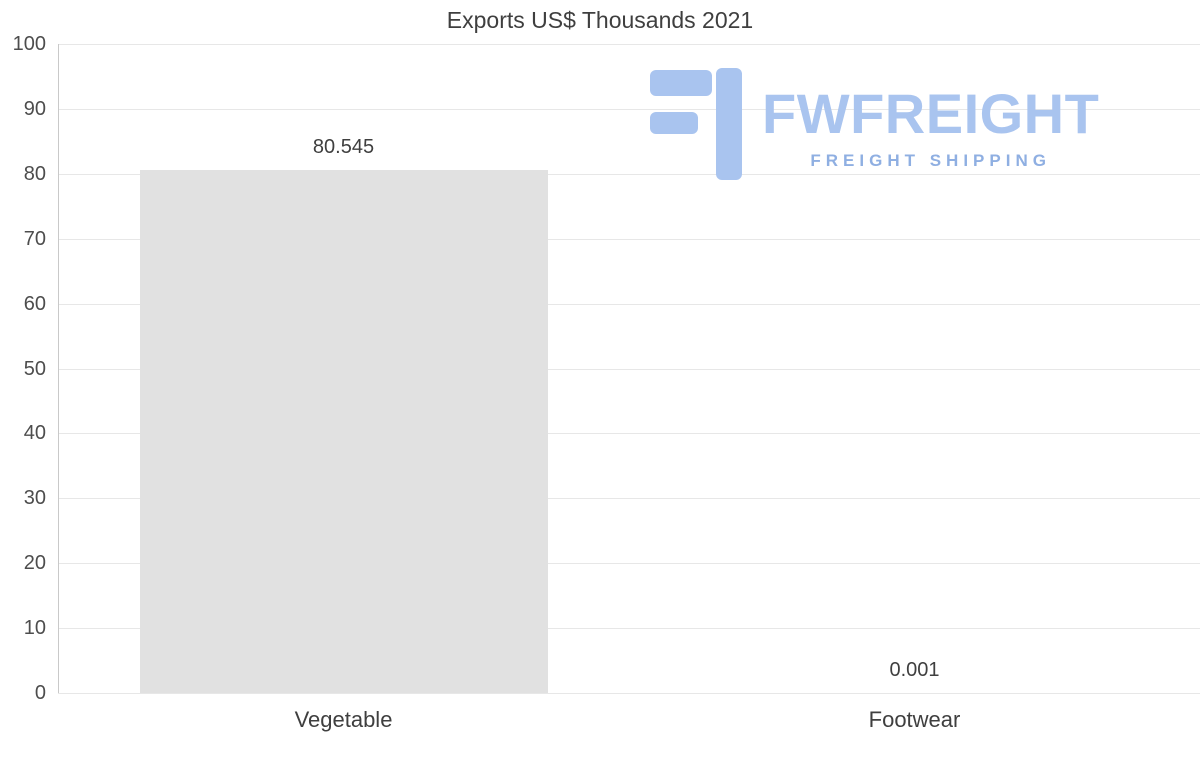 This screenshot has height=763, width=1200. I want to click on y-tick-label: 50, so click(34, 368).